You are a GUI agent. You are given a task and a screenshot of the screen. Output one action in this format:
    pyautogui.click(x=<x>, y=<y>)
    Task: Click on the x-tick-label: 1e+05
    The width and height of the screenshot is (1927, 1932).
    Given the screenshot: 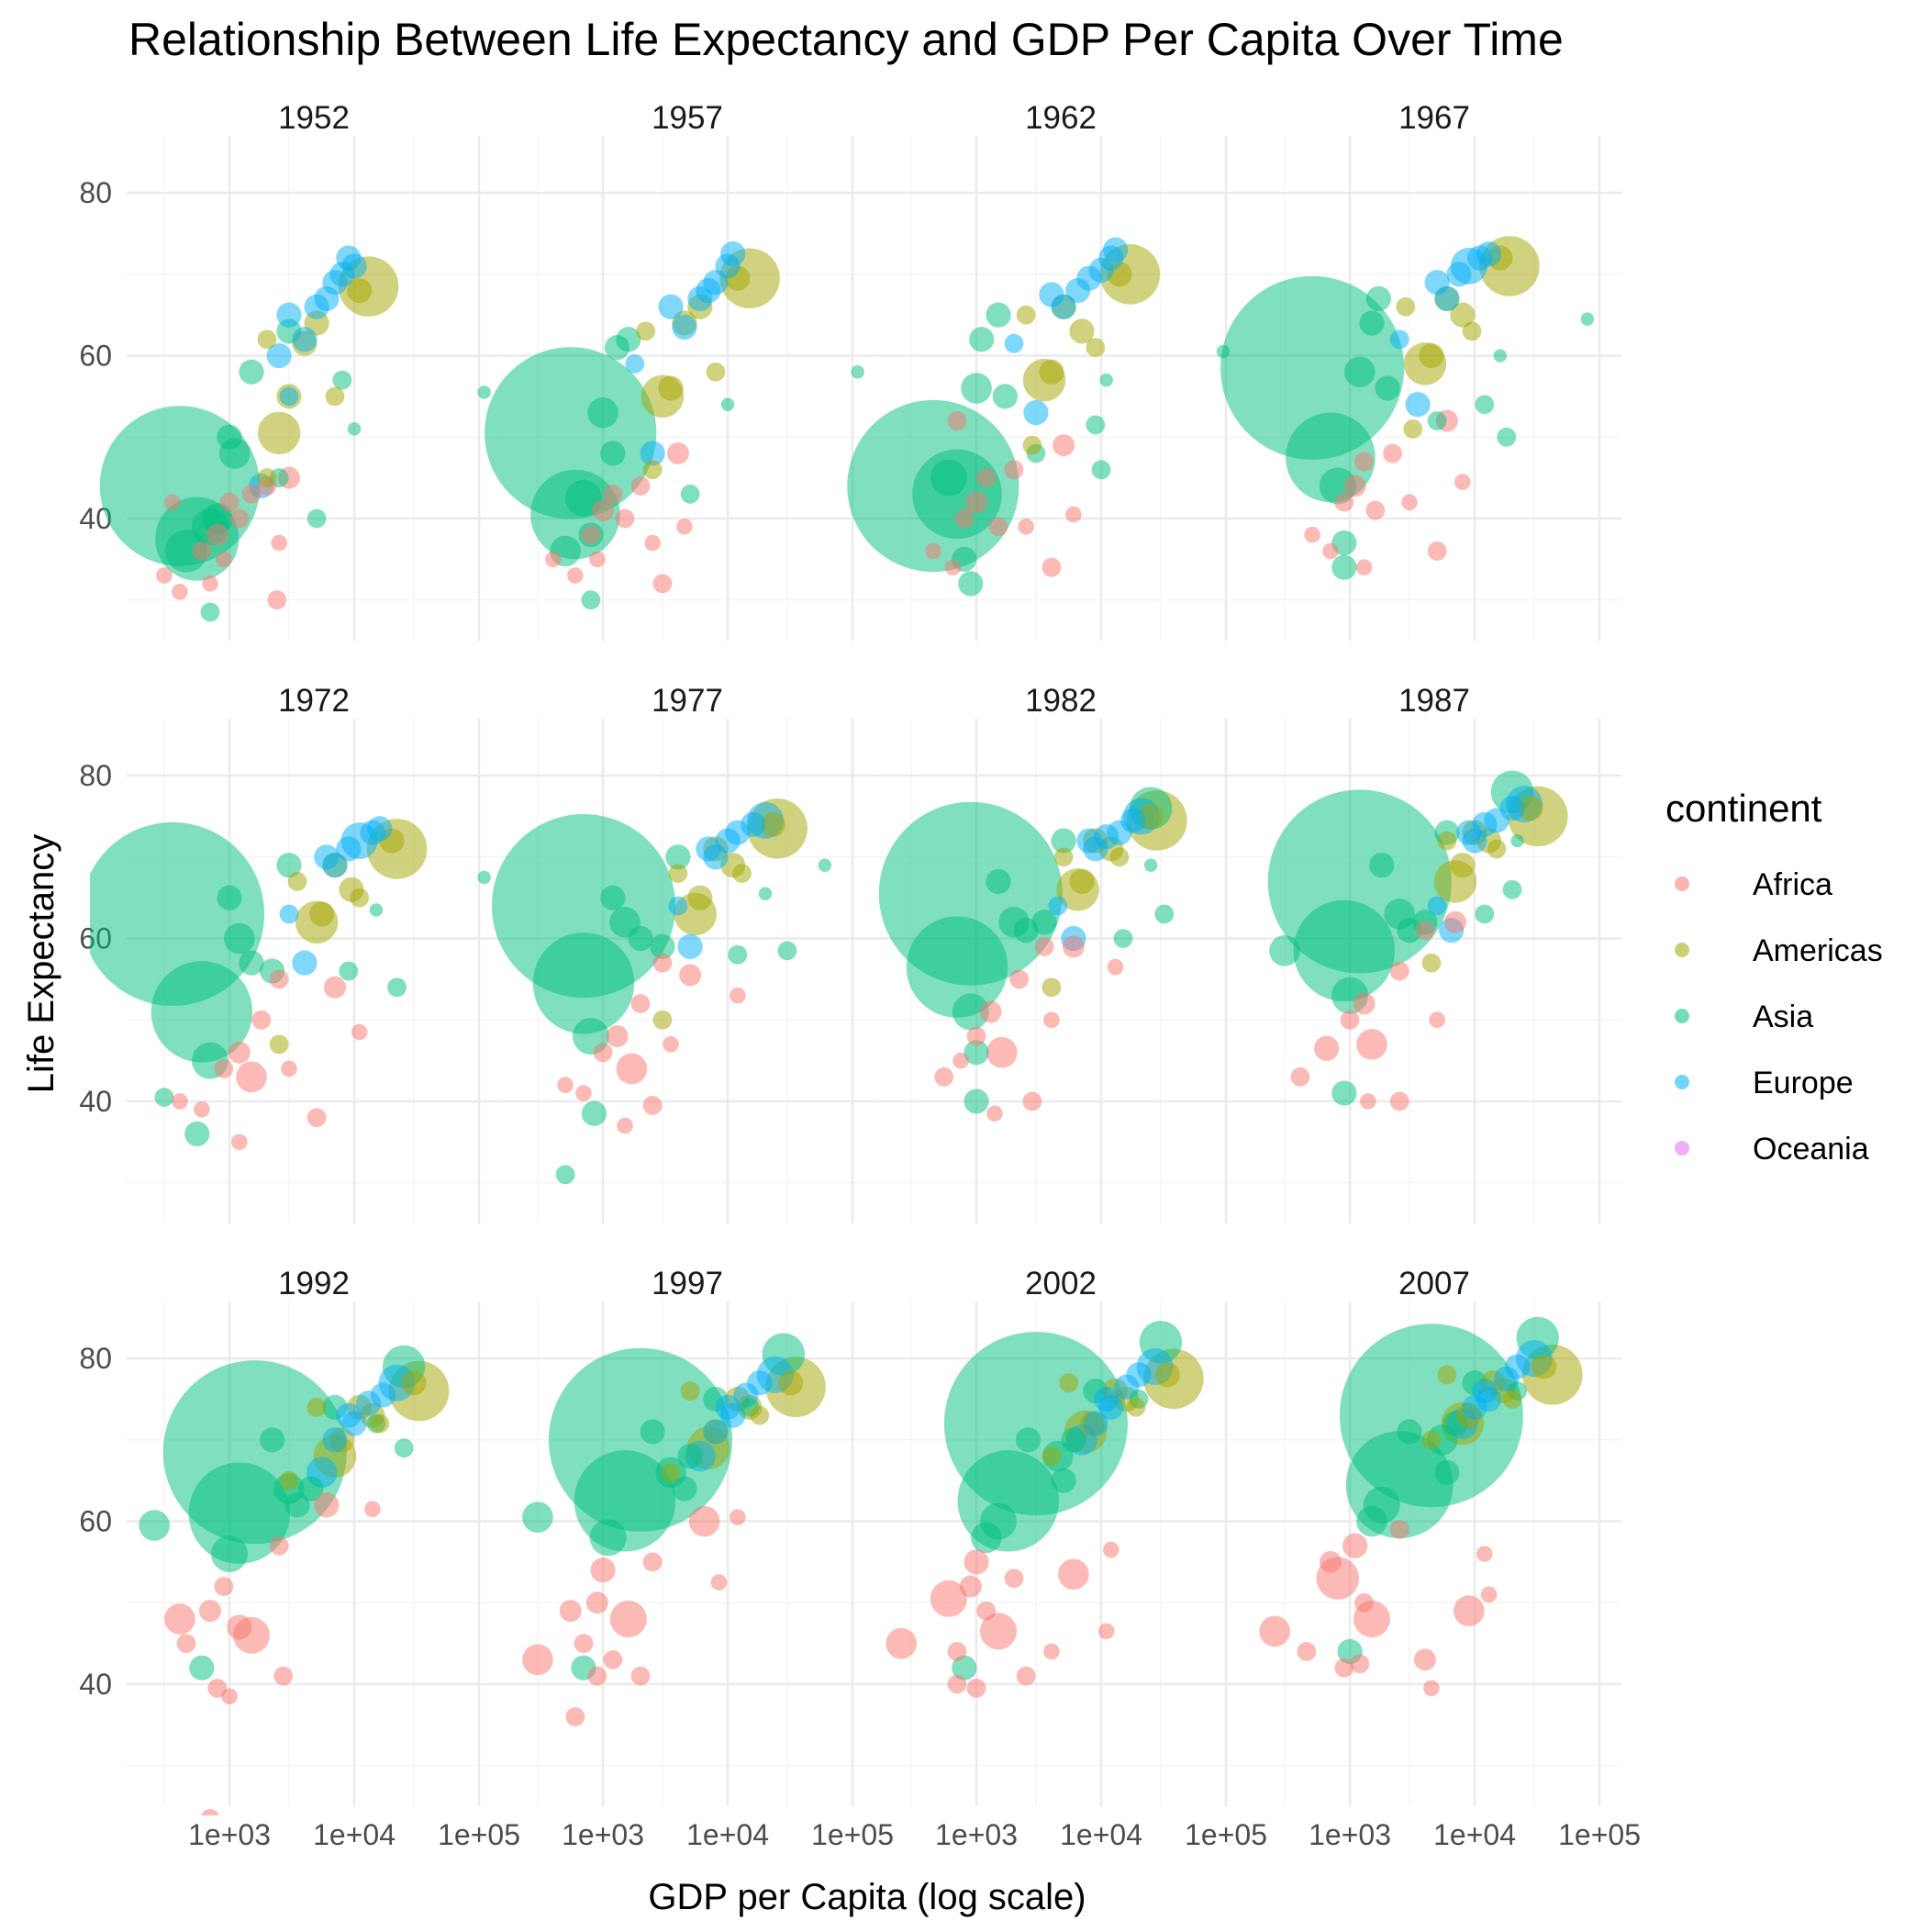 What is the action you would take?
    pyautogui.click(x=479, y=1834)
    